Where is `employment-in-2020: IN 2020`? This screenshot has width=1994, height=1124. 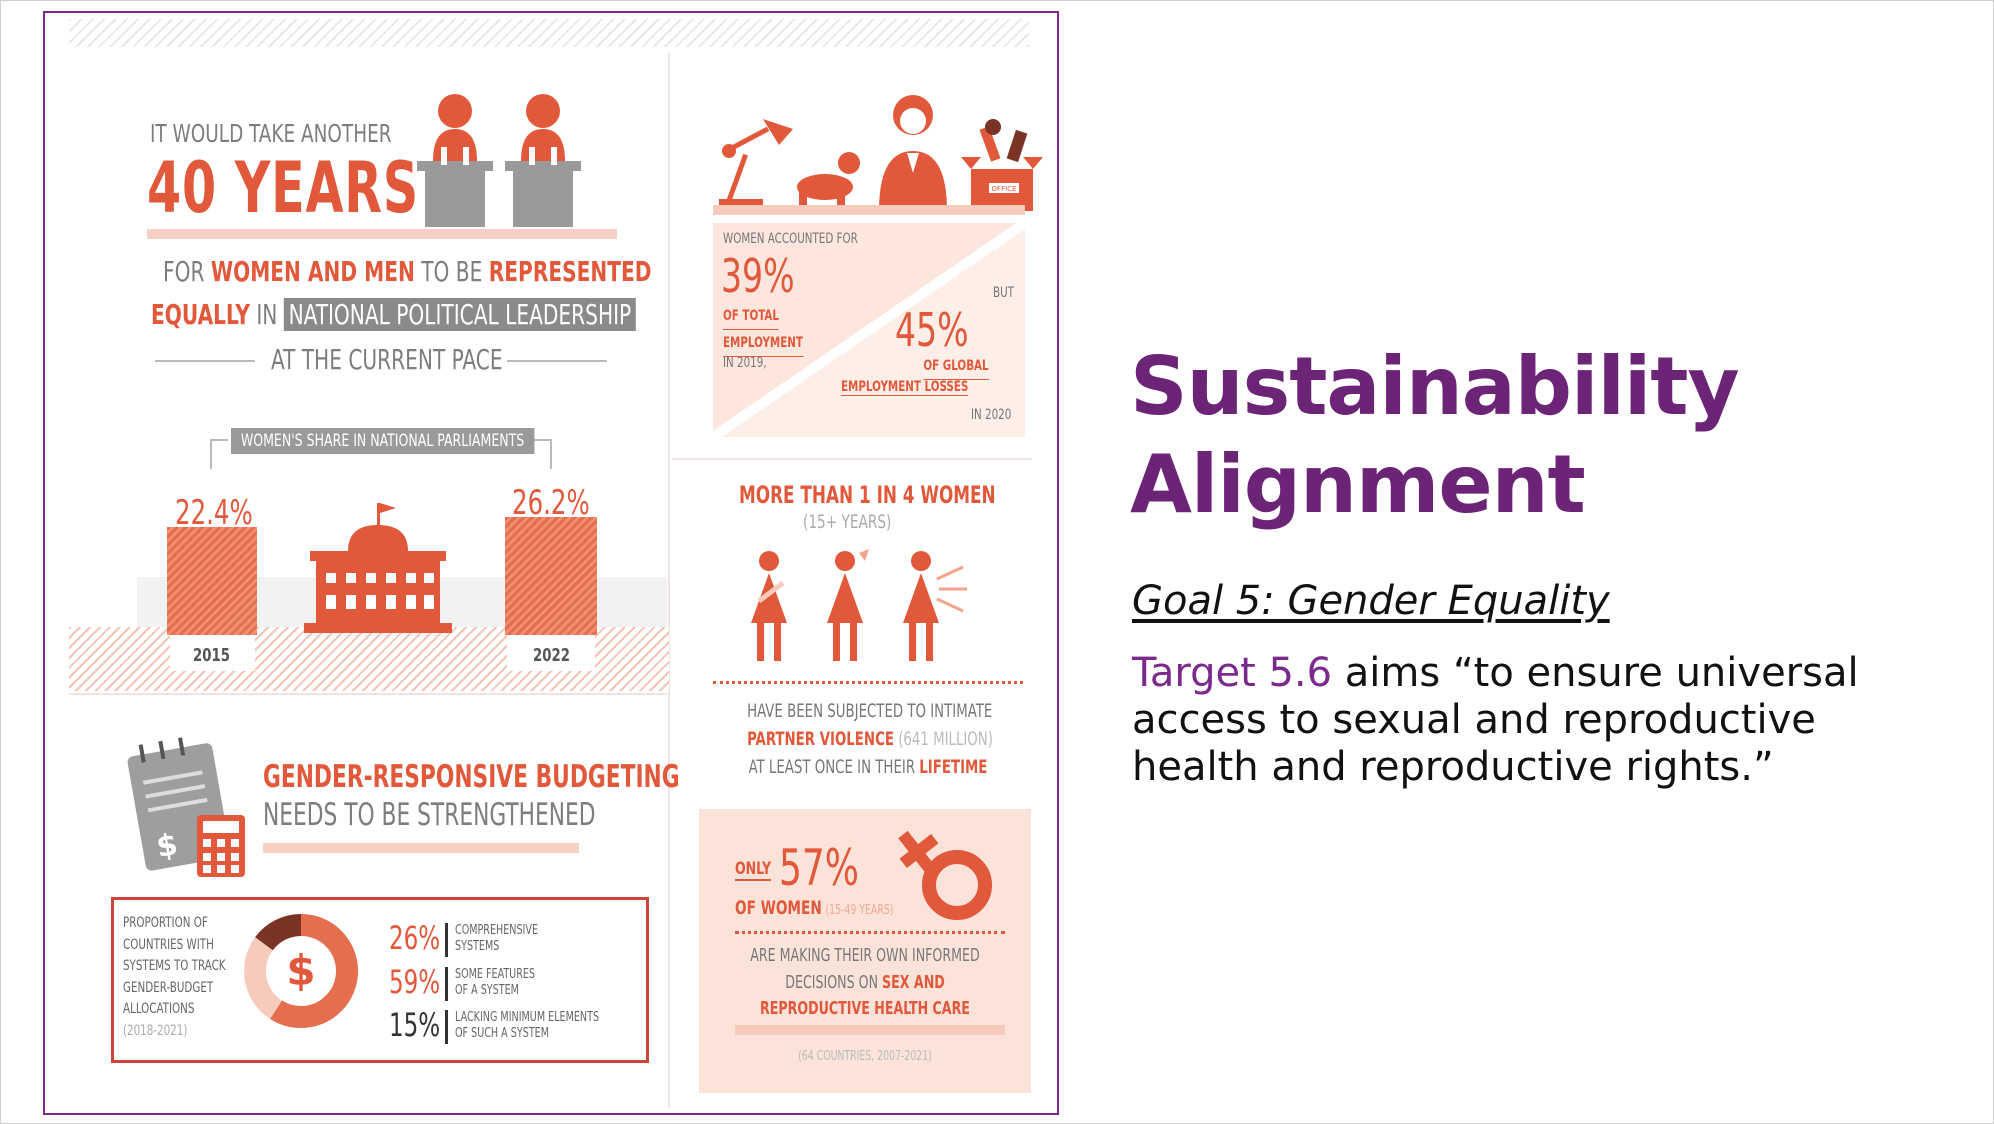 employment-in-2020: IN 2020 is located at coordinates (991, 415).